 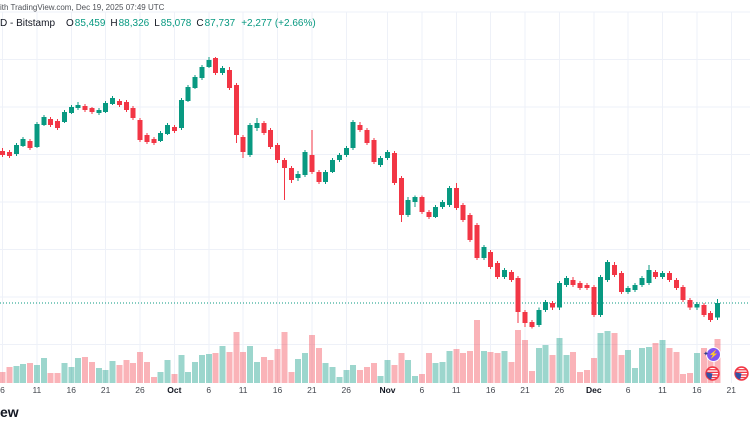 I want to click on open-label: O, so click(x=70, y=23).